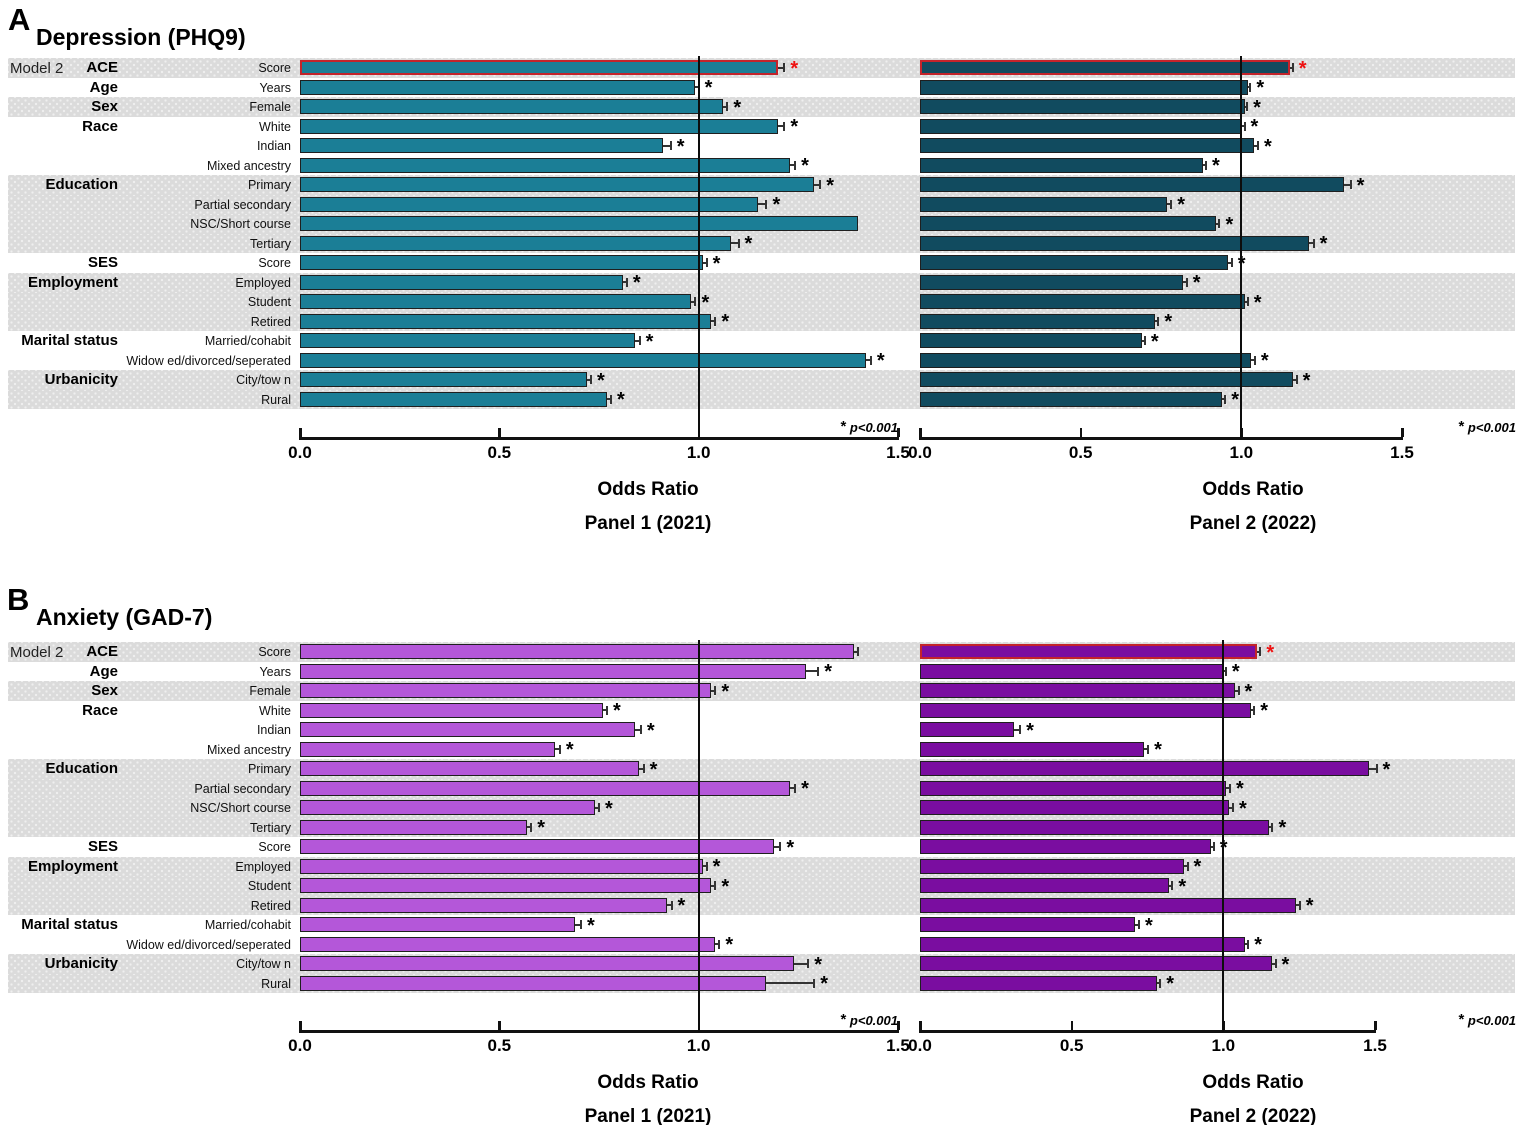 Image resolution: width=1535 pixels, height=1125 pixels. What do you see at coordinates (248, 749) in the screenshot?
I see `row-label: Mixed ancestry` at bounding box center [248, 749].